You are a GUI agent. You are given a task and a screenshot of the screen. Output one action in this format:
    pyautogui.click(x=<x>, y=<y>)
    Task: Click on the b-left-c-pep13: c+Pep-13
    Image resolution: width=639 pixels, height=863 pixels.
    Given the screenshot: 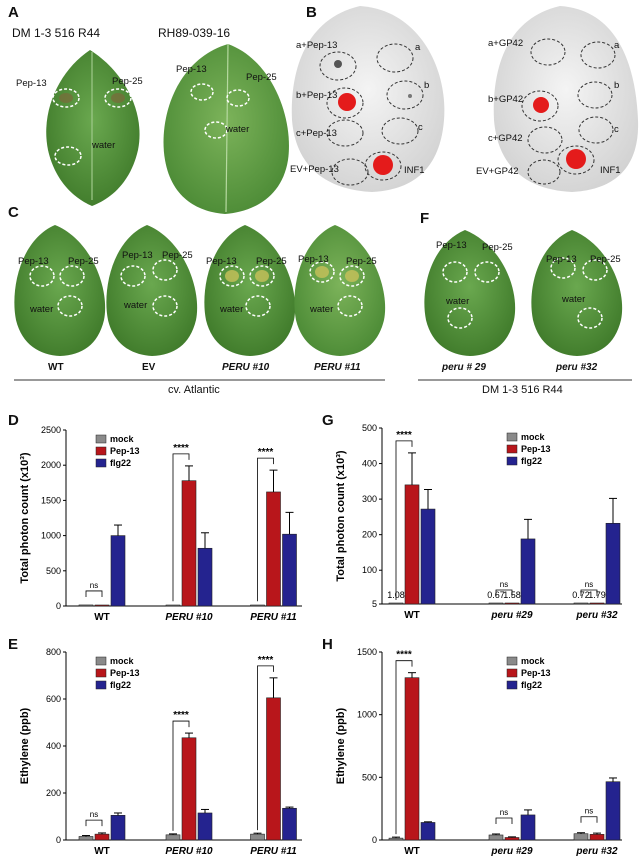 What is the action you would take?
    pyautogui.click(x=316, y=133)
    